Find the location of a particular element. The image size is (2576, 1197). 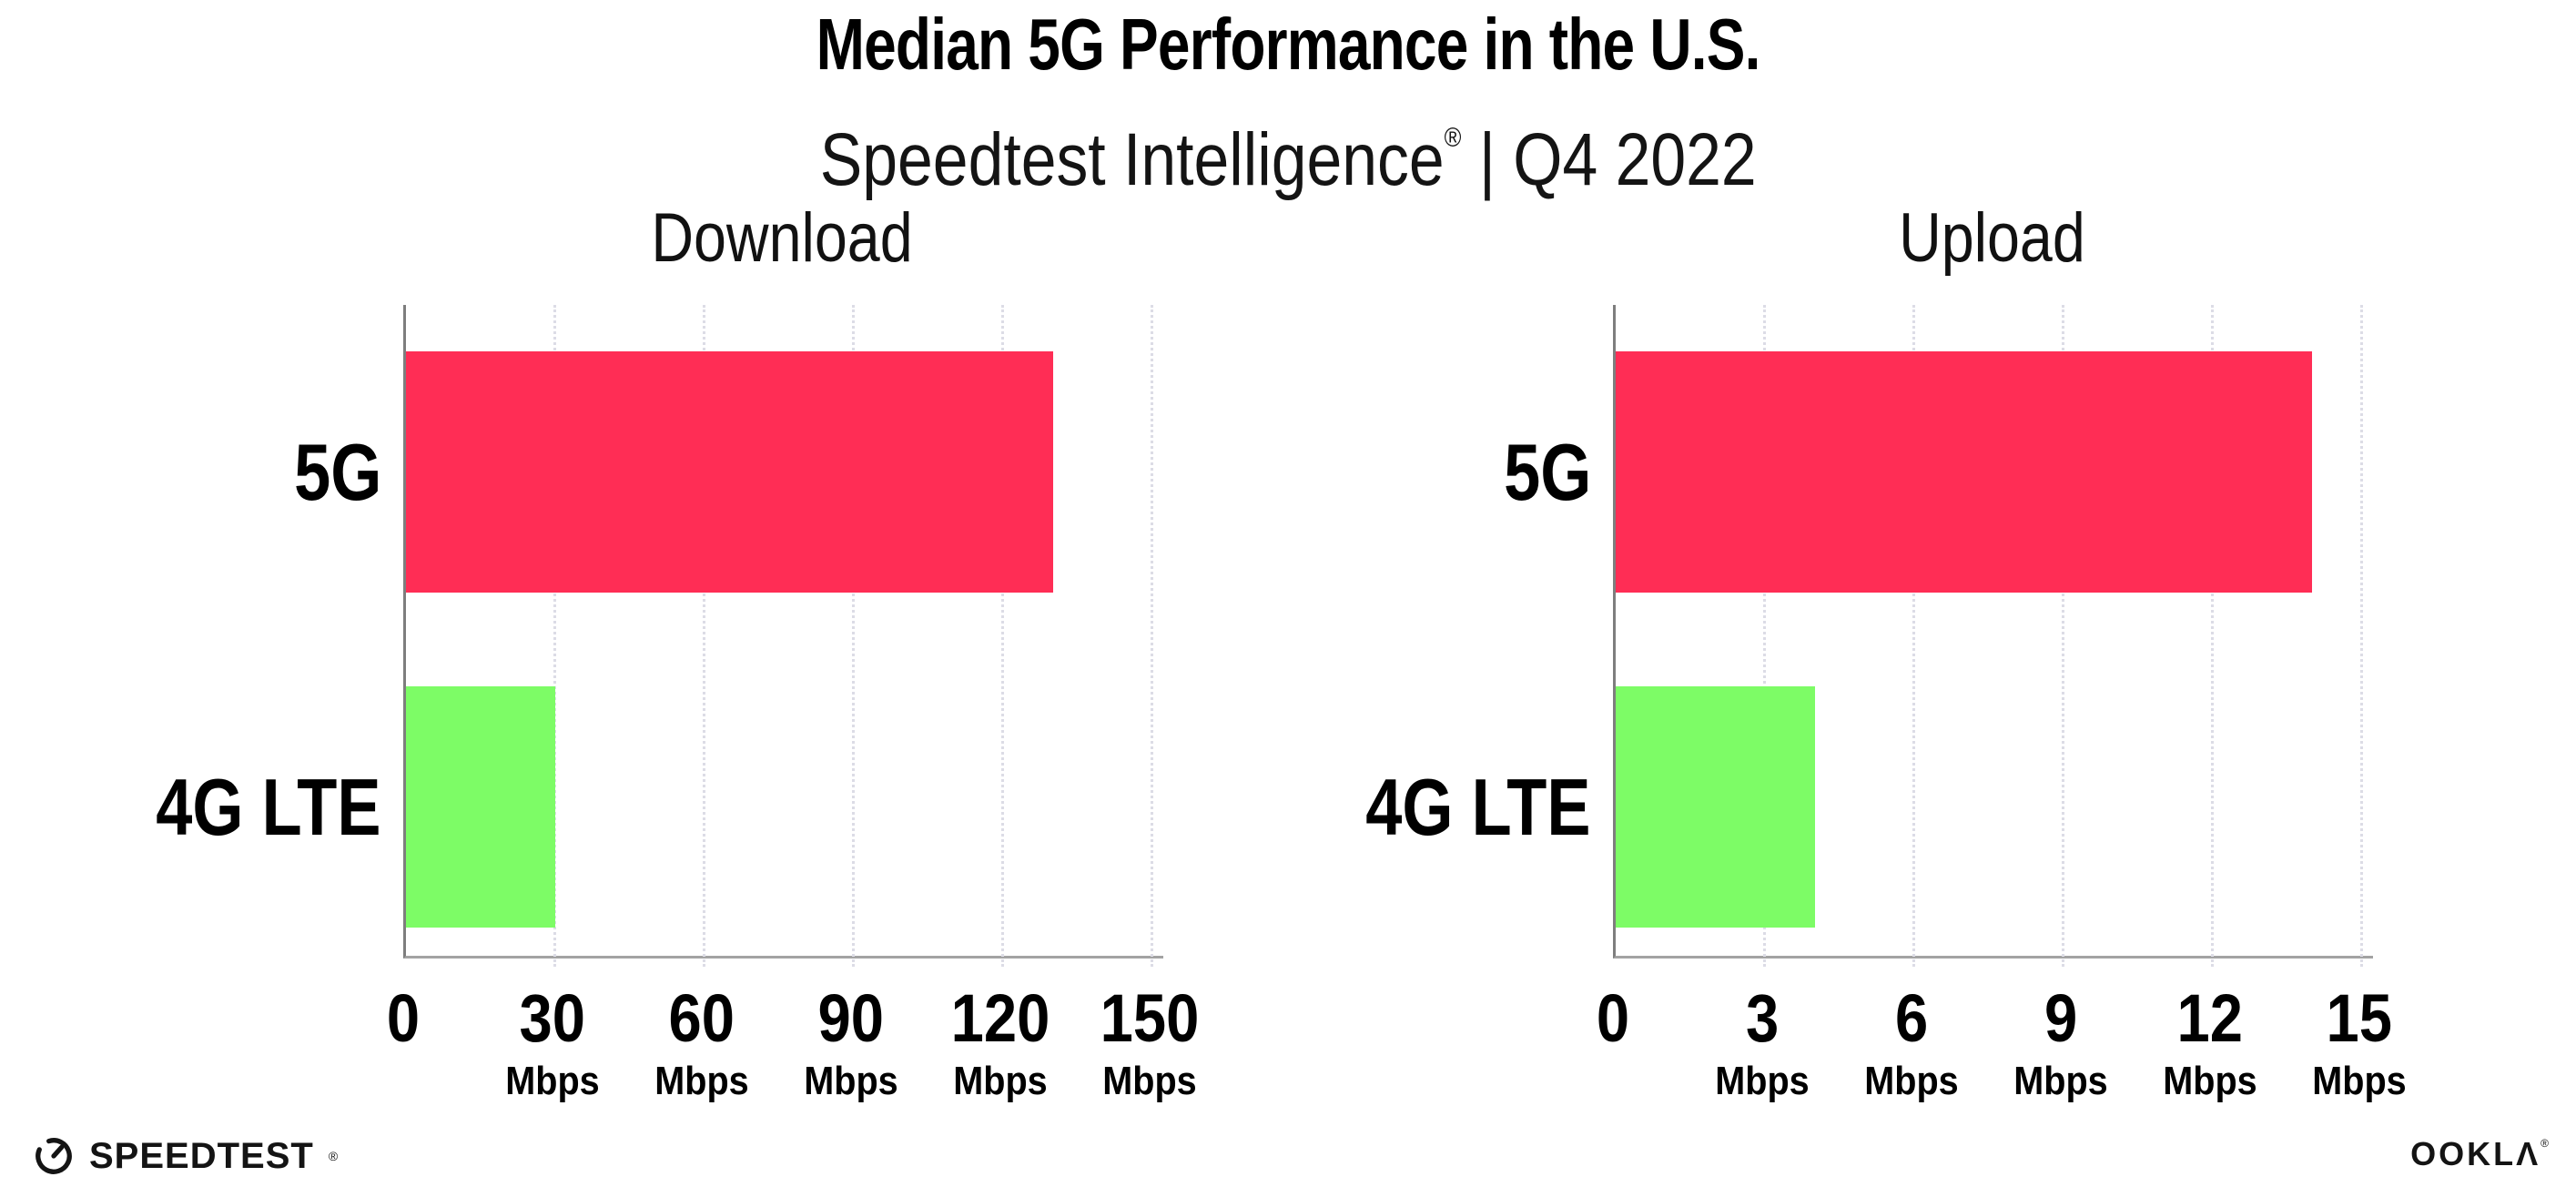

speedtest-registered-mark: ® is located at coordinates (333, 1156).